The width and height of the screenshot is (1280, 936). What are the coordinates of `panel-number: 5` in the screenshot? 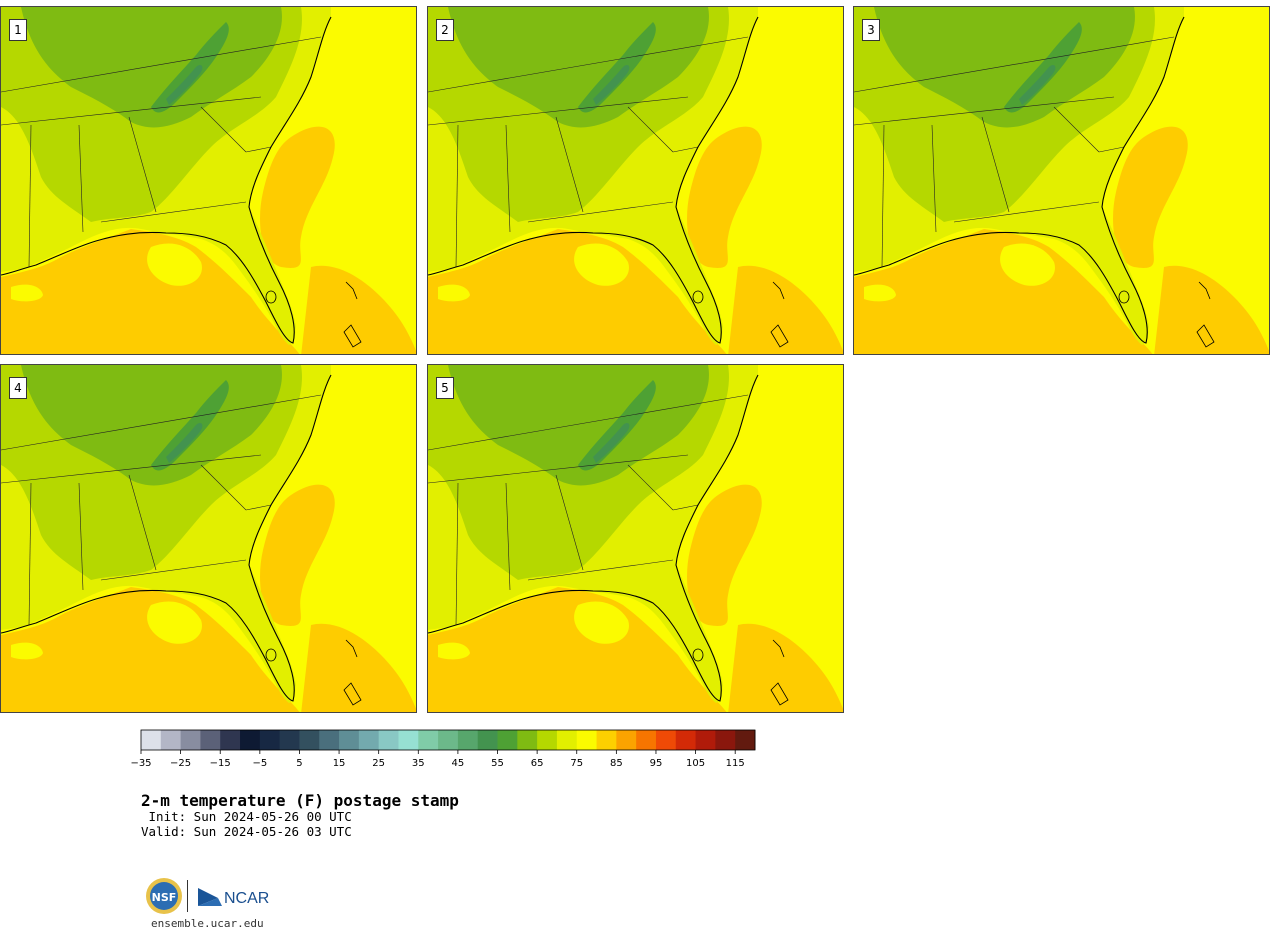 It's located at (445, 388).